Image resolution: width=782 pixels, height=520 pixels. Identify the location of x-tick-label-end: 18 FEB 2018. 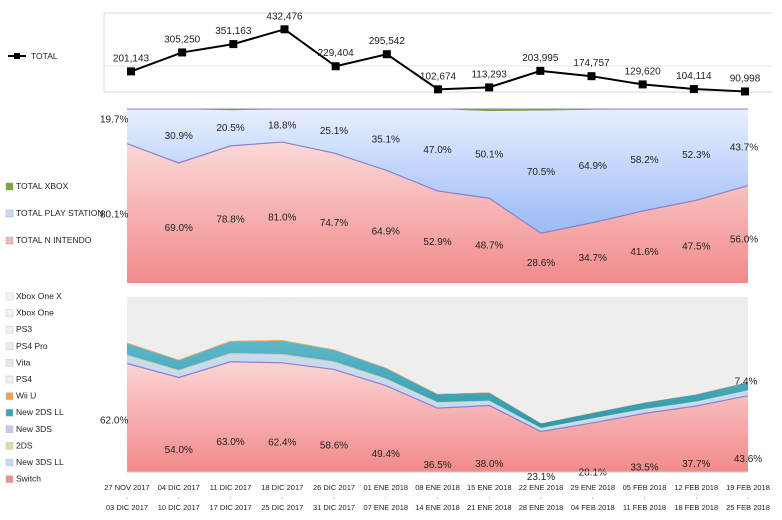
(696, 507).